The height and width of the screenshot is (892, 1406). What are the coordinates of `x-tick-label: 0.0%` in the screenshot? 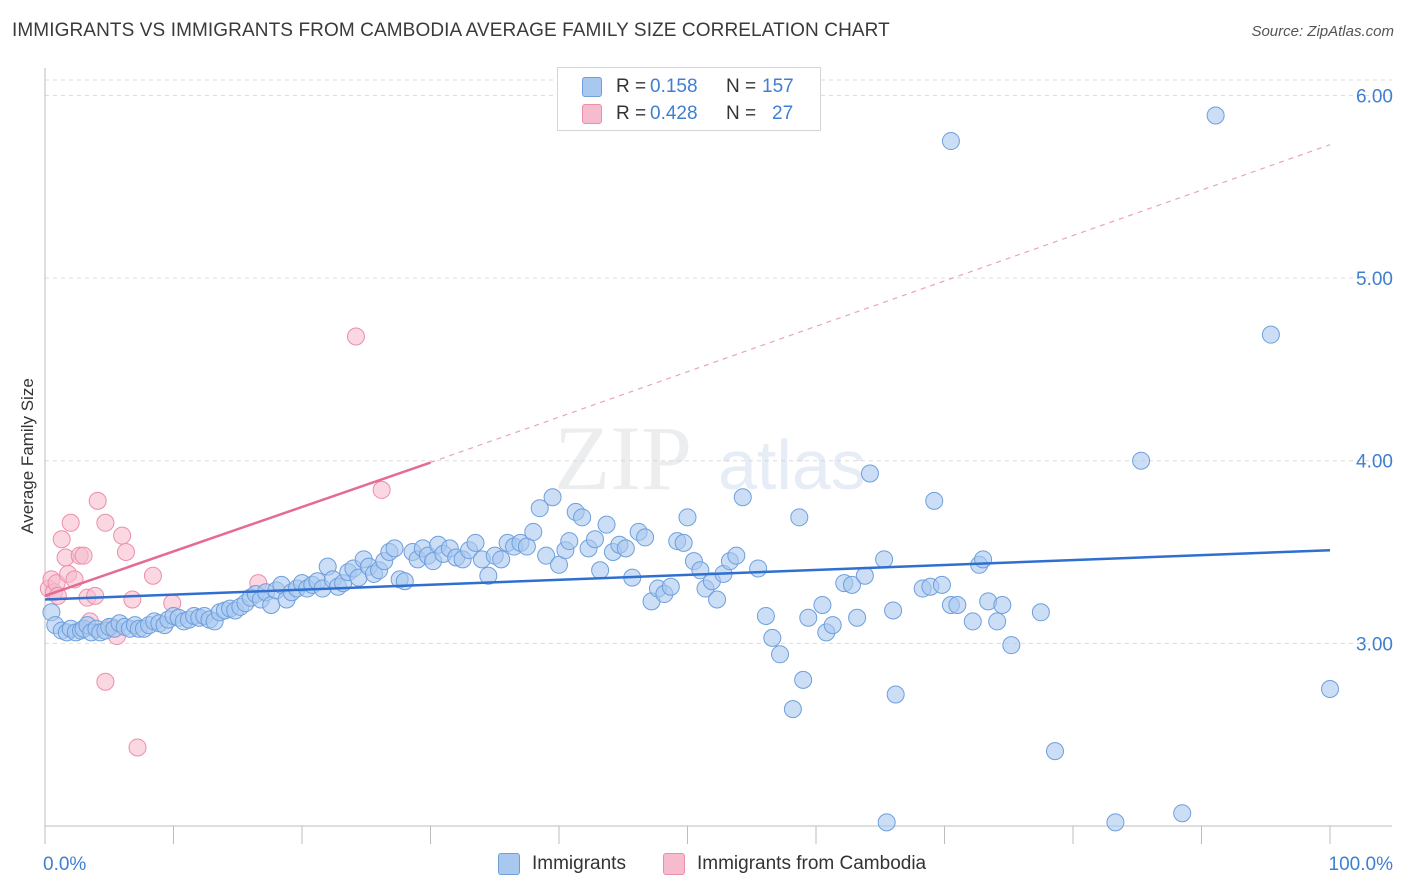 It's located at (64, 864).